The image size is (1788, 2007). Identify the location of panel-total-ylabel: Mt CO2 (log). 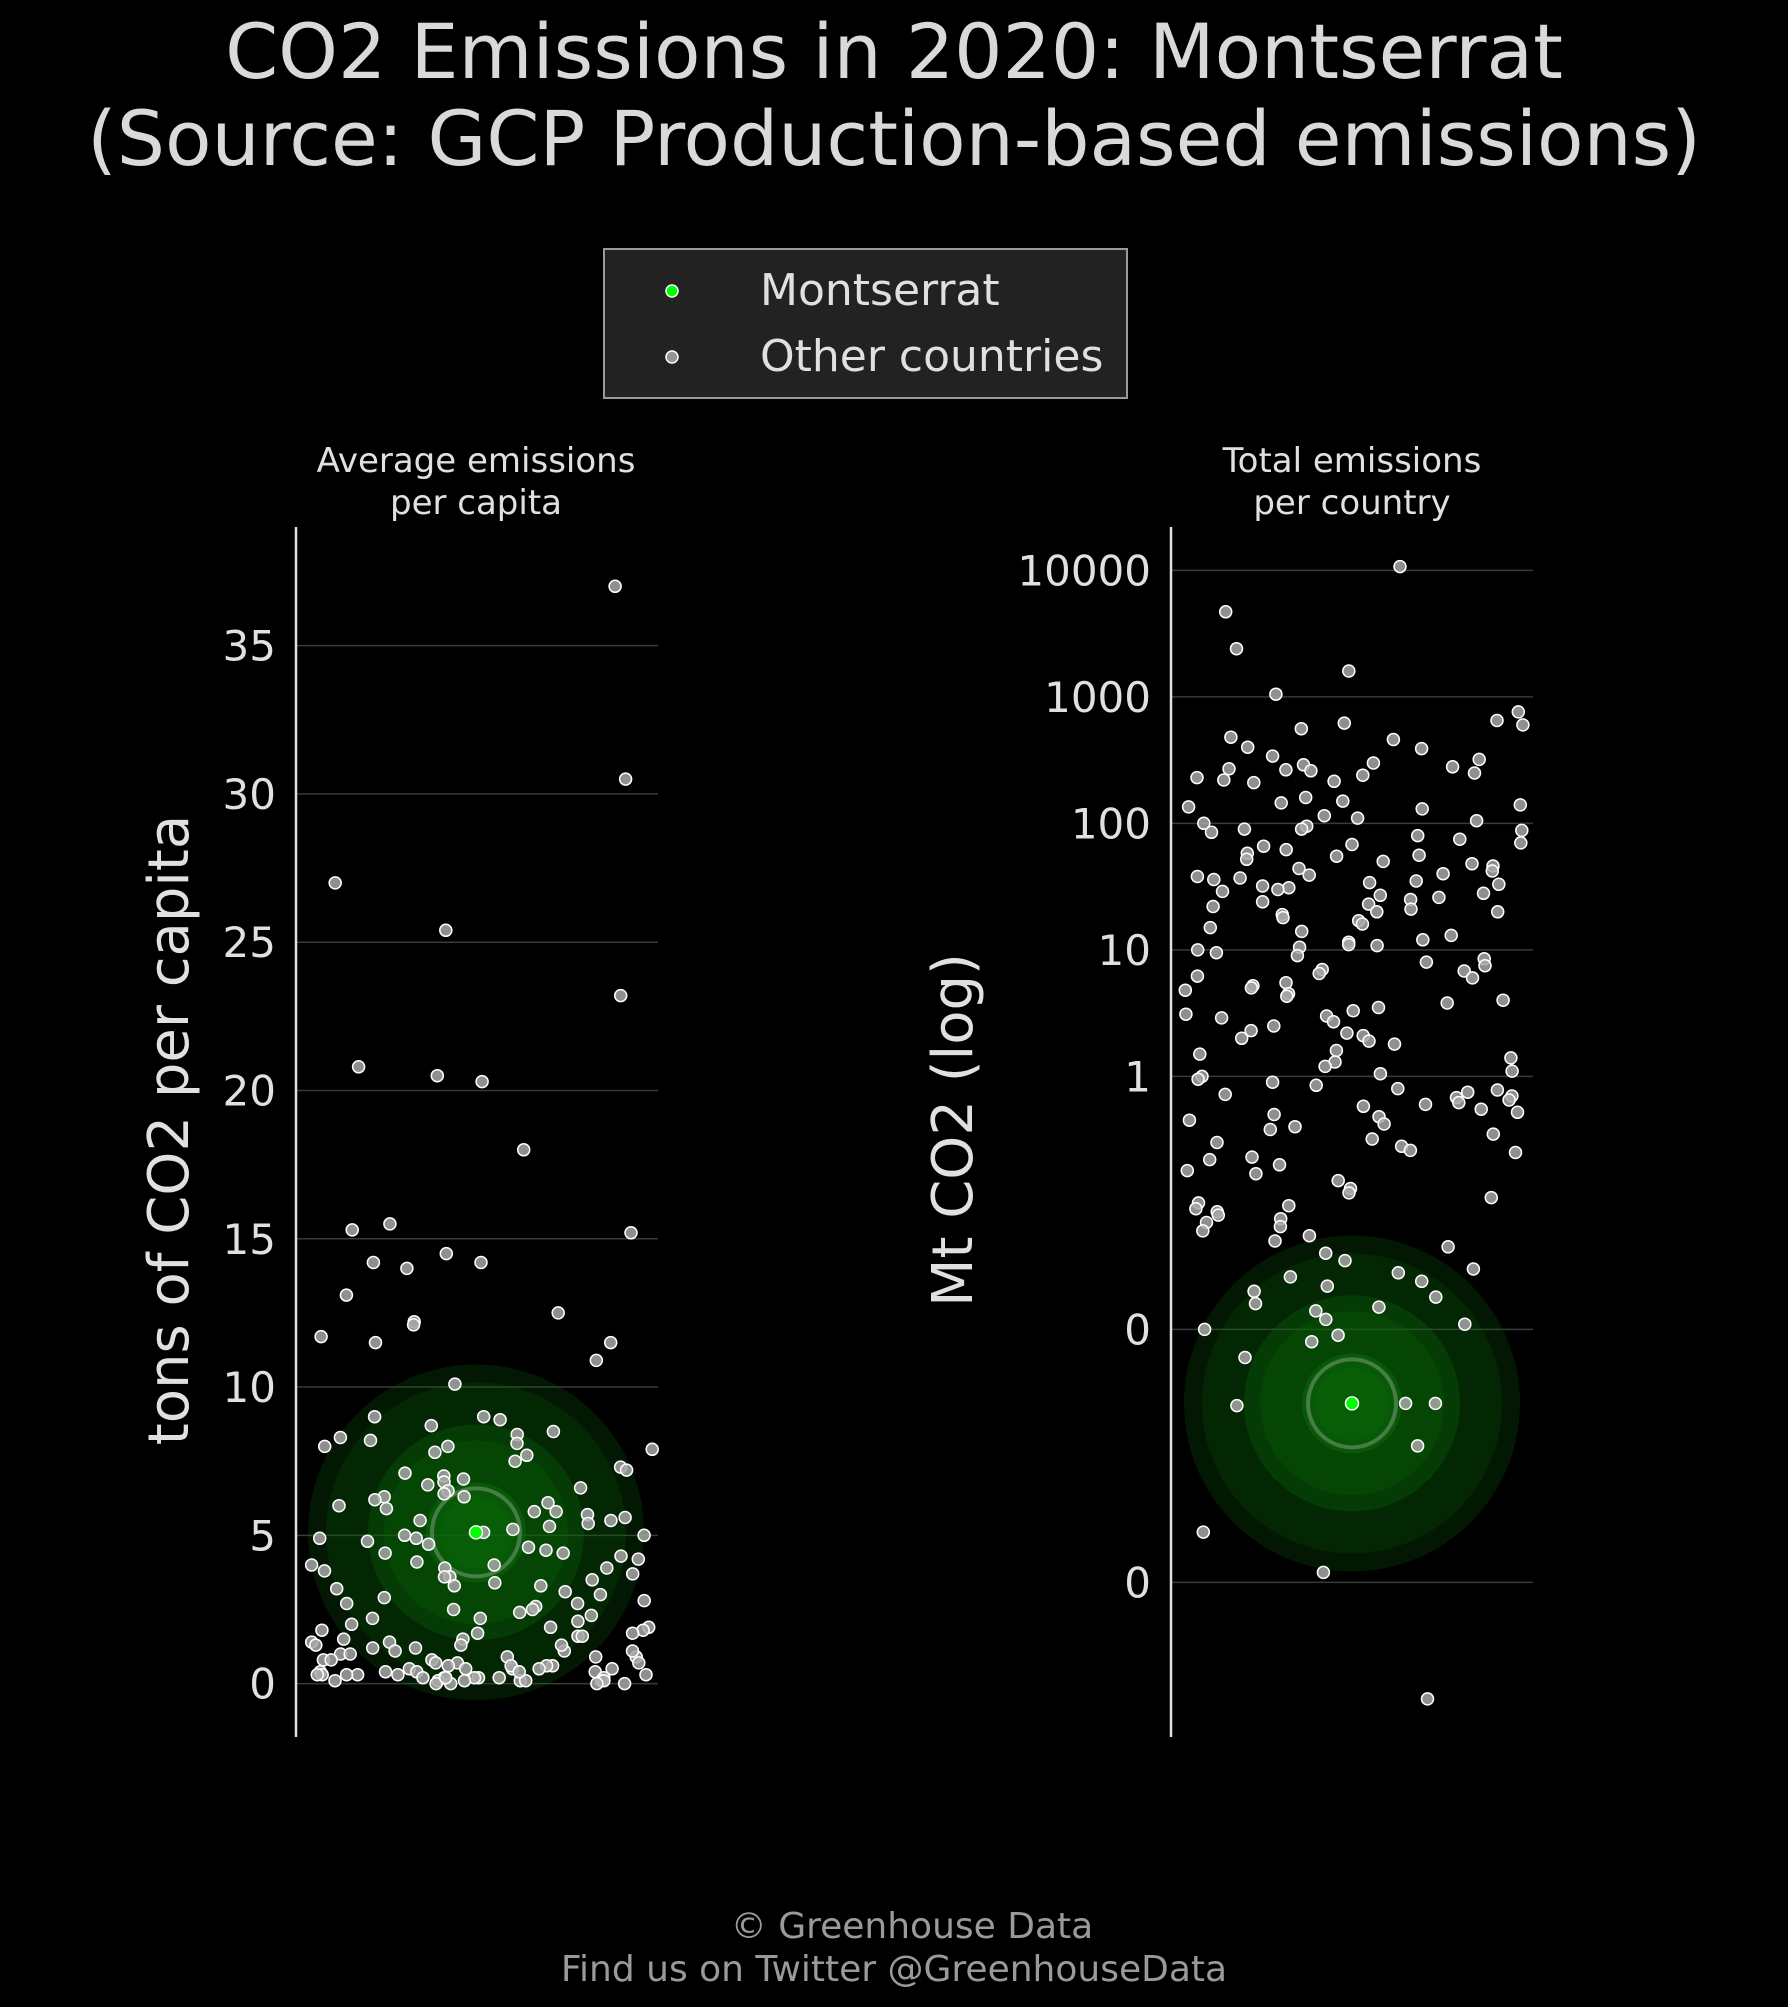
(953, 1130).